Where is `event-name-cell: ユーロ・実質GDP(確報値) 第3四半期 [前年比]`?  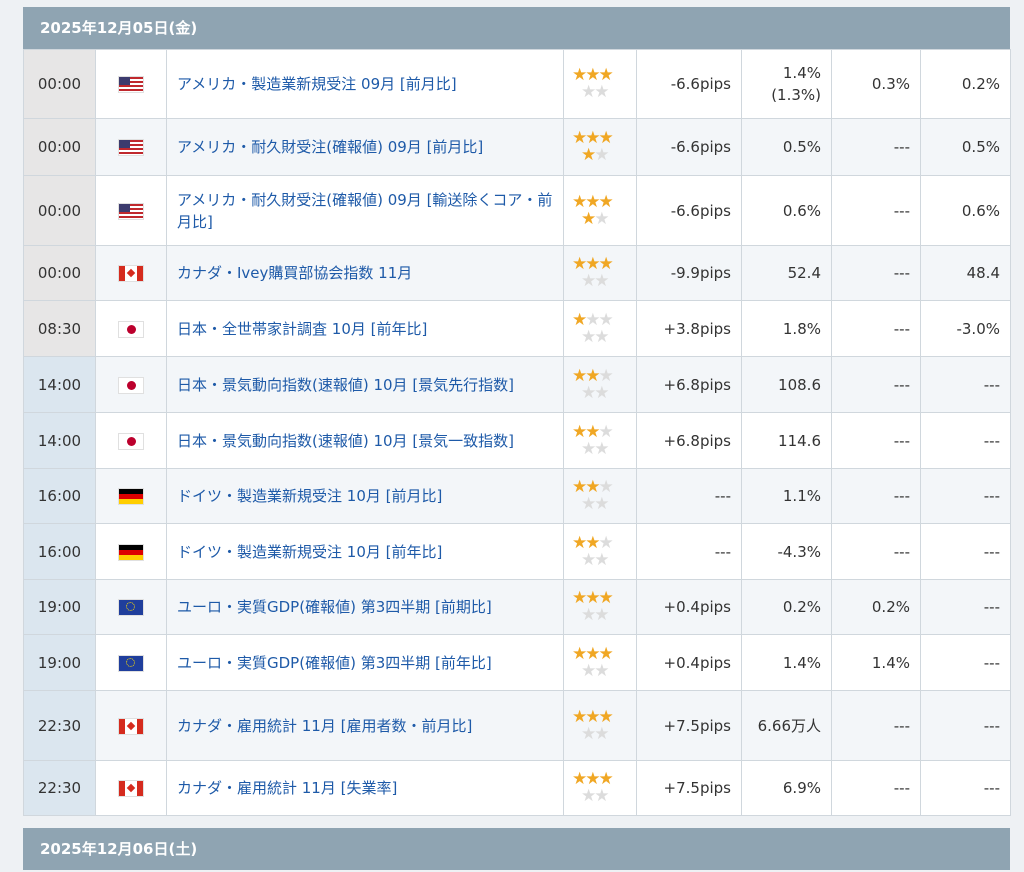 event-name-cell: ユーロ・実質GDP(確報値) 第3四半期 [前年比] is located at coordinates (365, 662).